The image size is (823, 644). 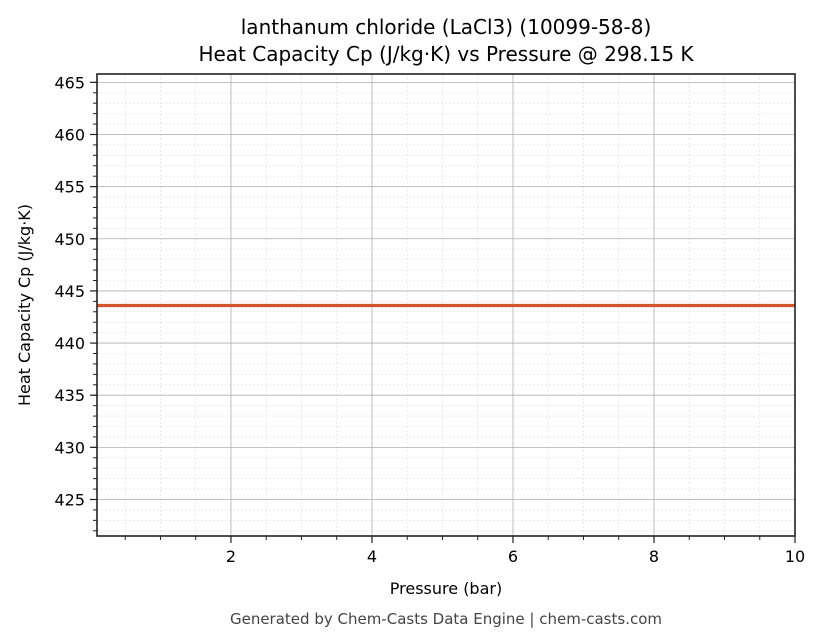 What do you see at coordinates (654, 556) in the screenshot?
I see `x-tick-label: 8` at bounding box center [654, 556].